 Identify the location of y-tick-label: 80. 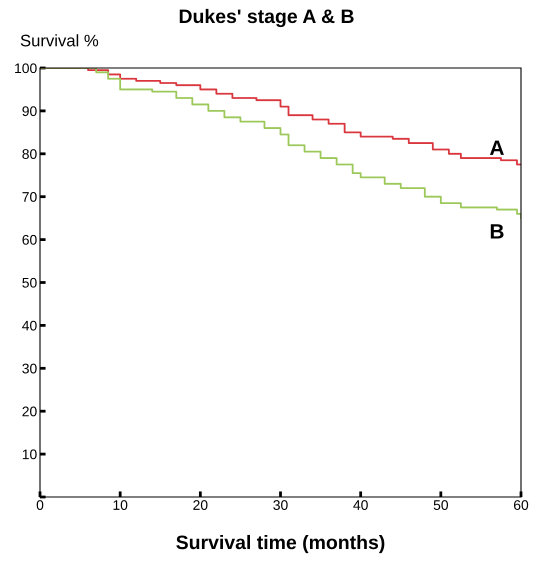
(29, 154).